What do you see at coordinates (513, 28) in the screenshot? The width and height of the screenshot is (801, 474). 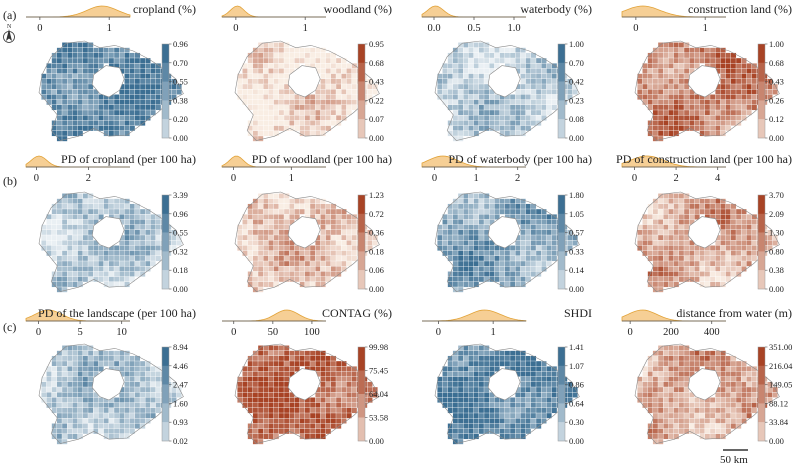 I see `axis-tick-label: 1.0` at bounding box center [513, 28].